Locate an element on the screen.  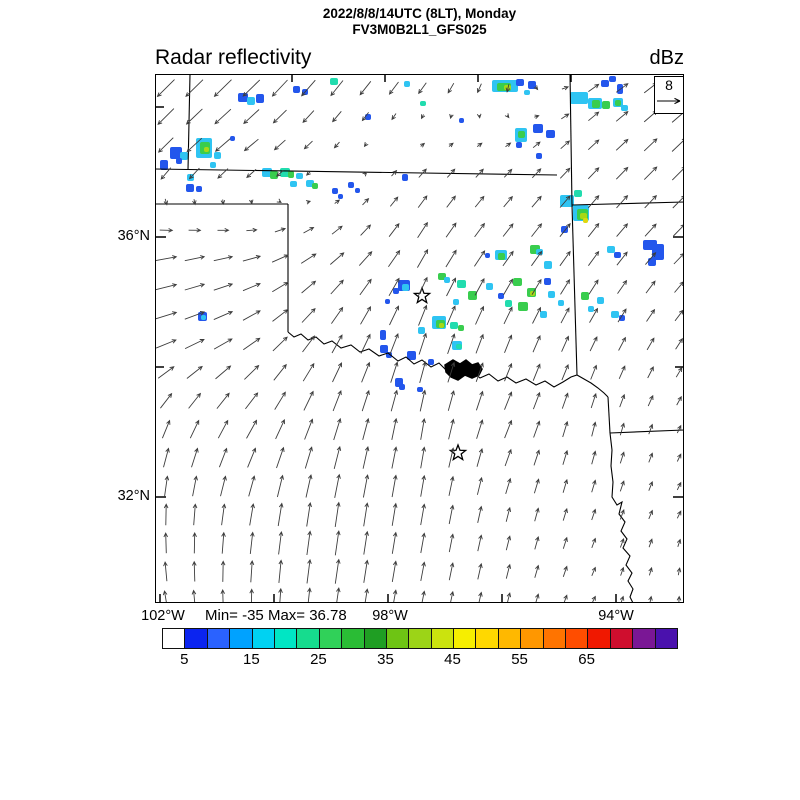
lake-texoma-shape is located at coordinates (463, 370).